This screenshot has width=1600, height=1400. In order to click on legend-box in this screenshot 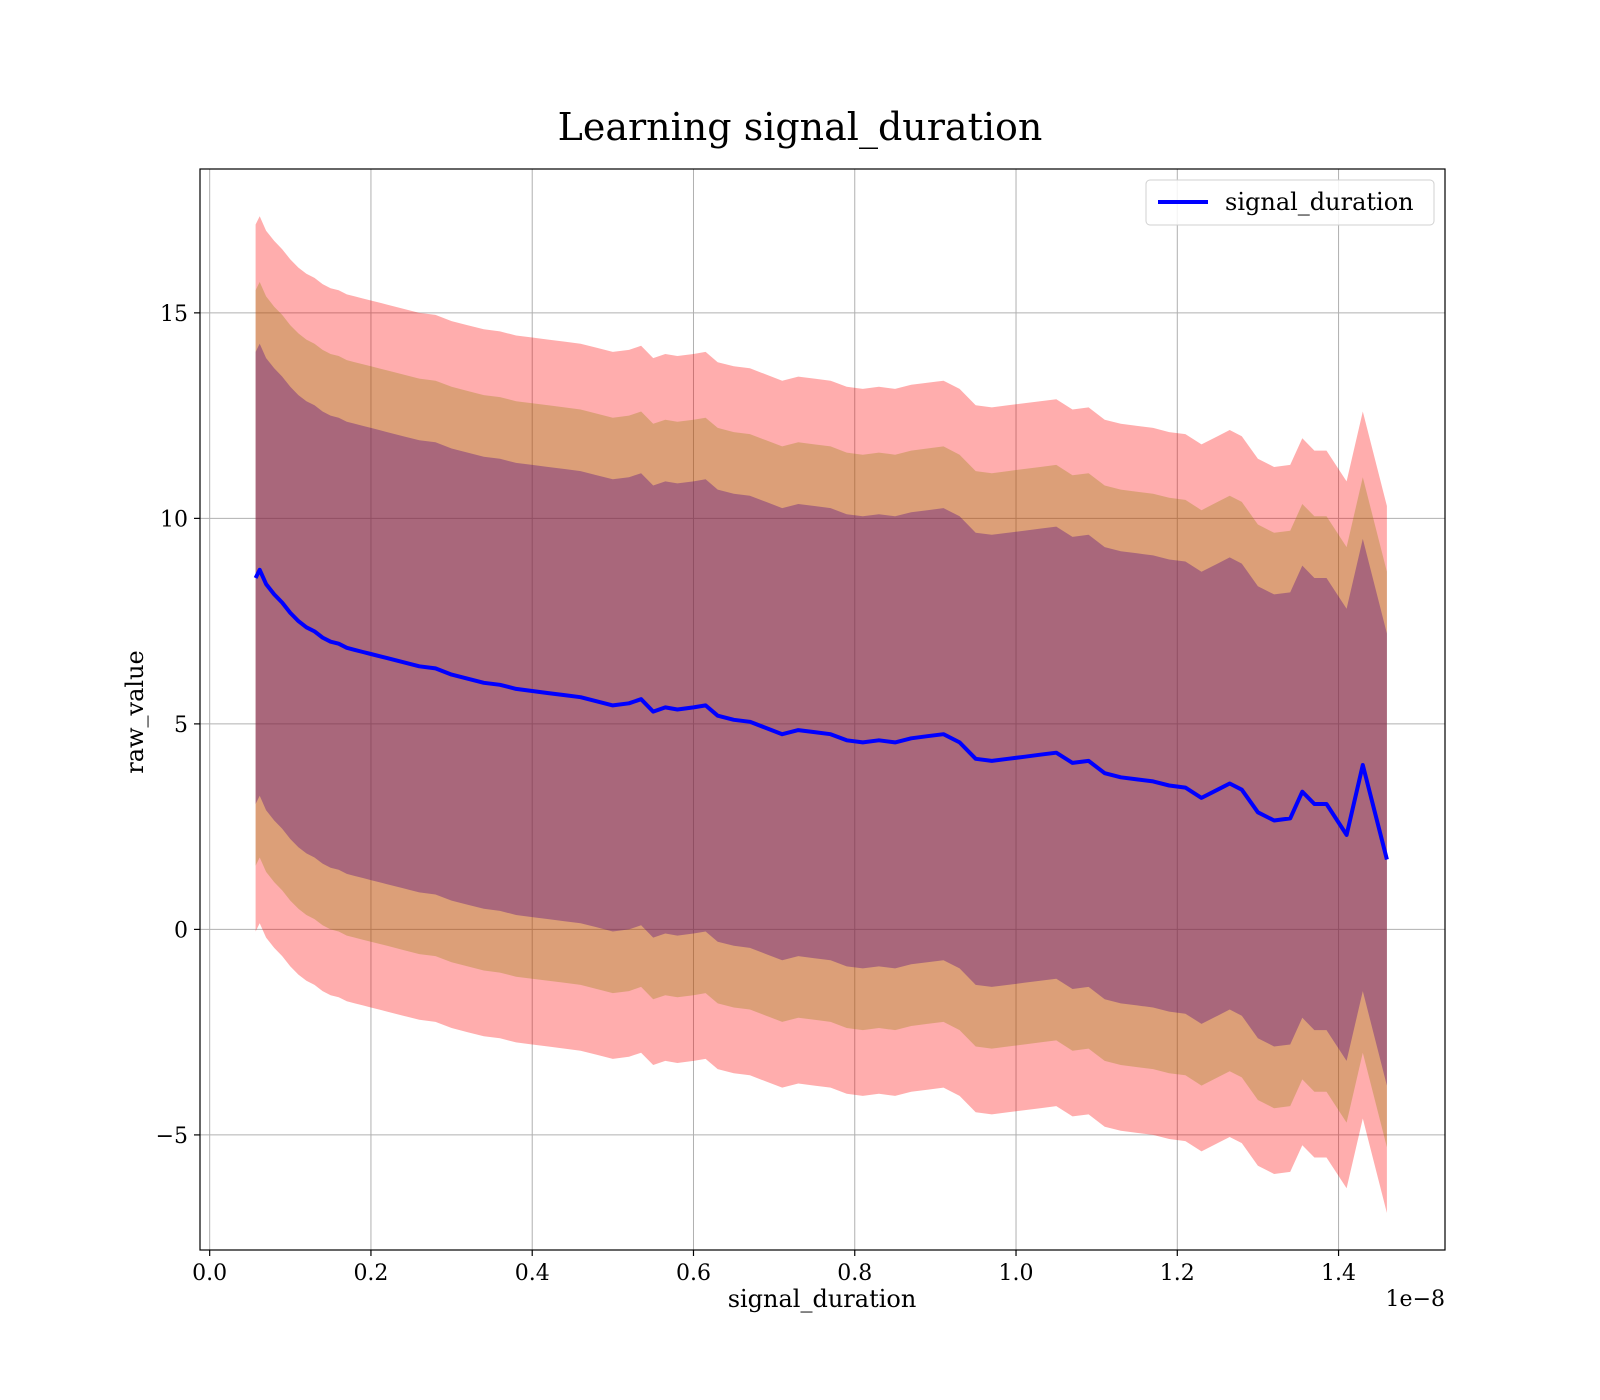, I will do `click(1290, 202)`.